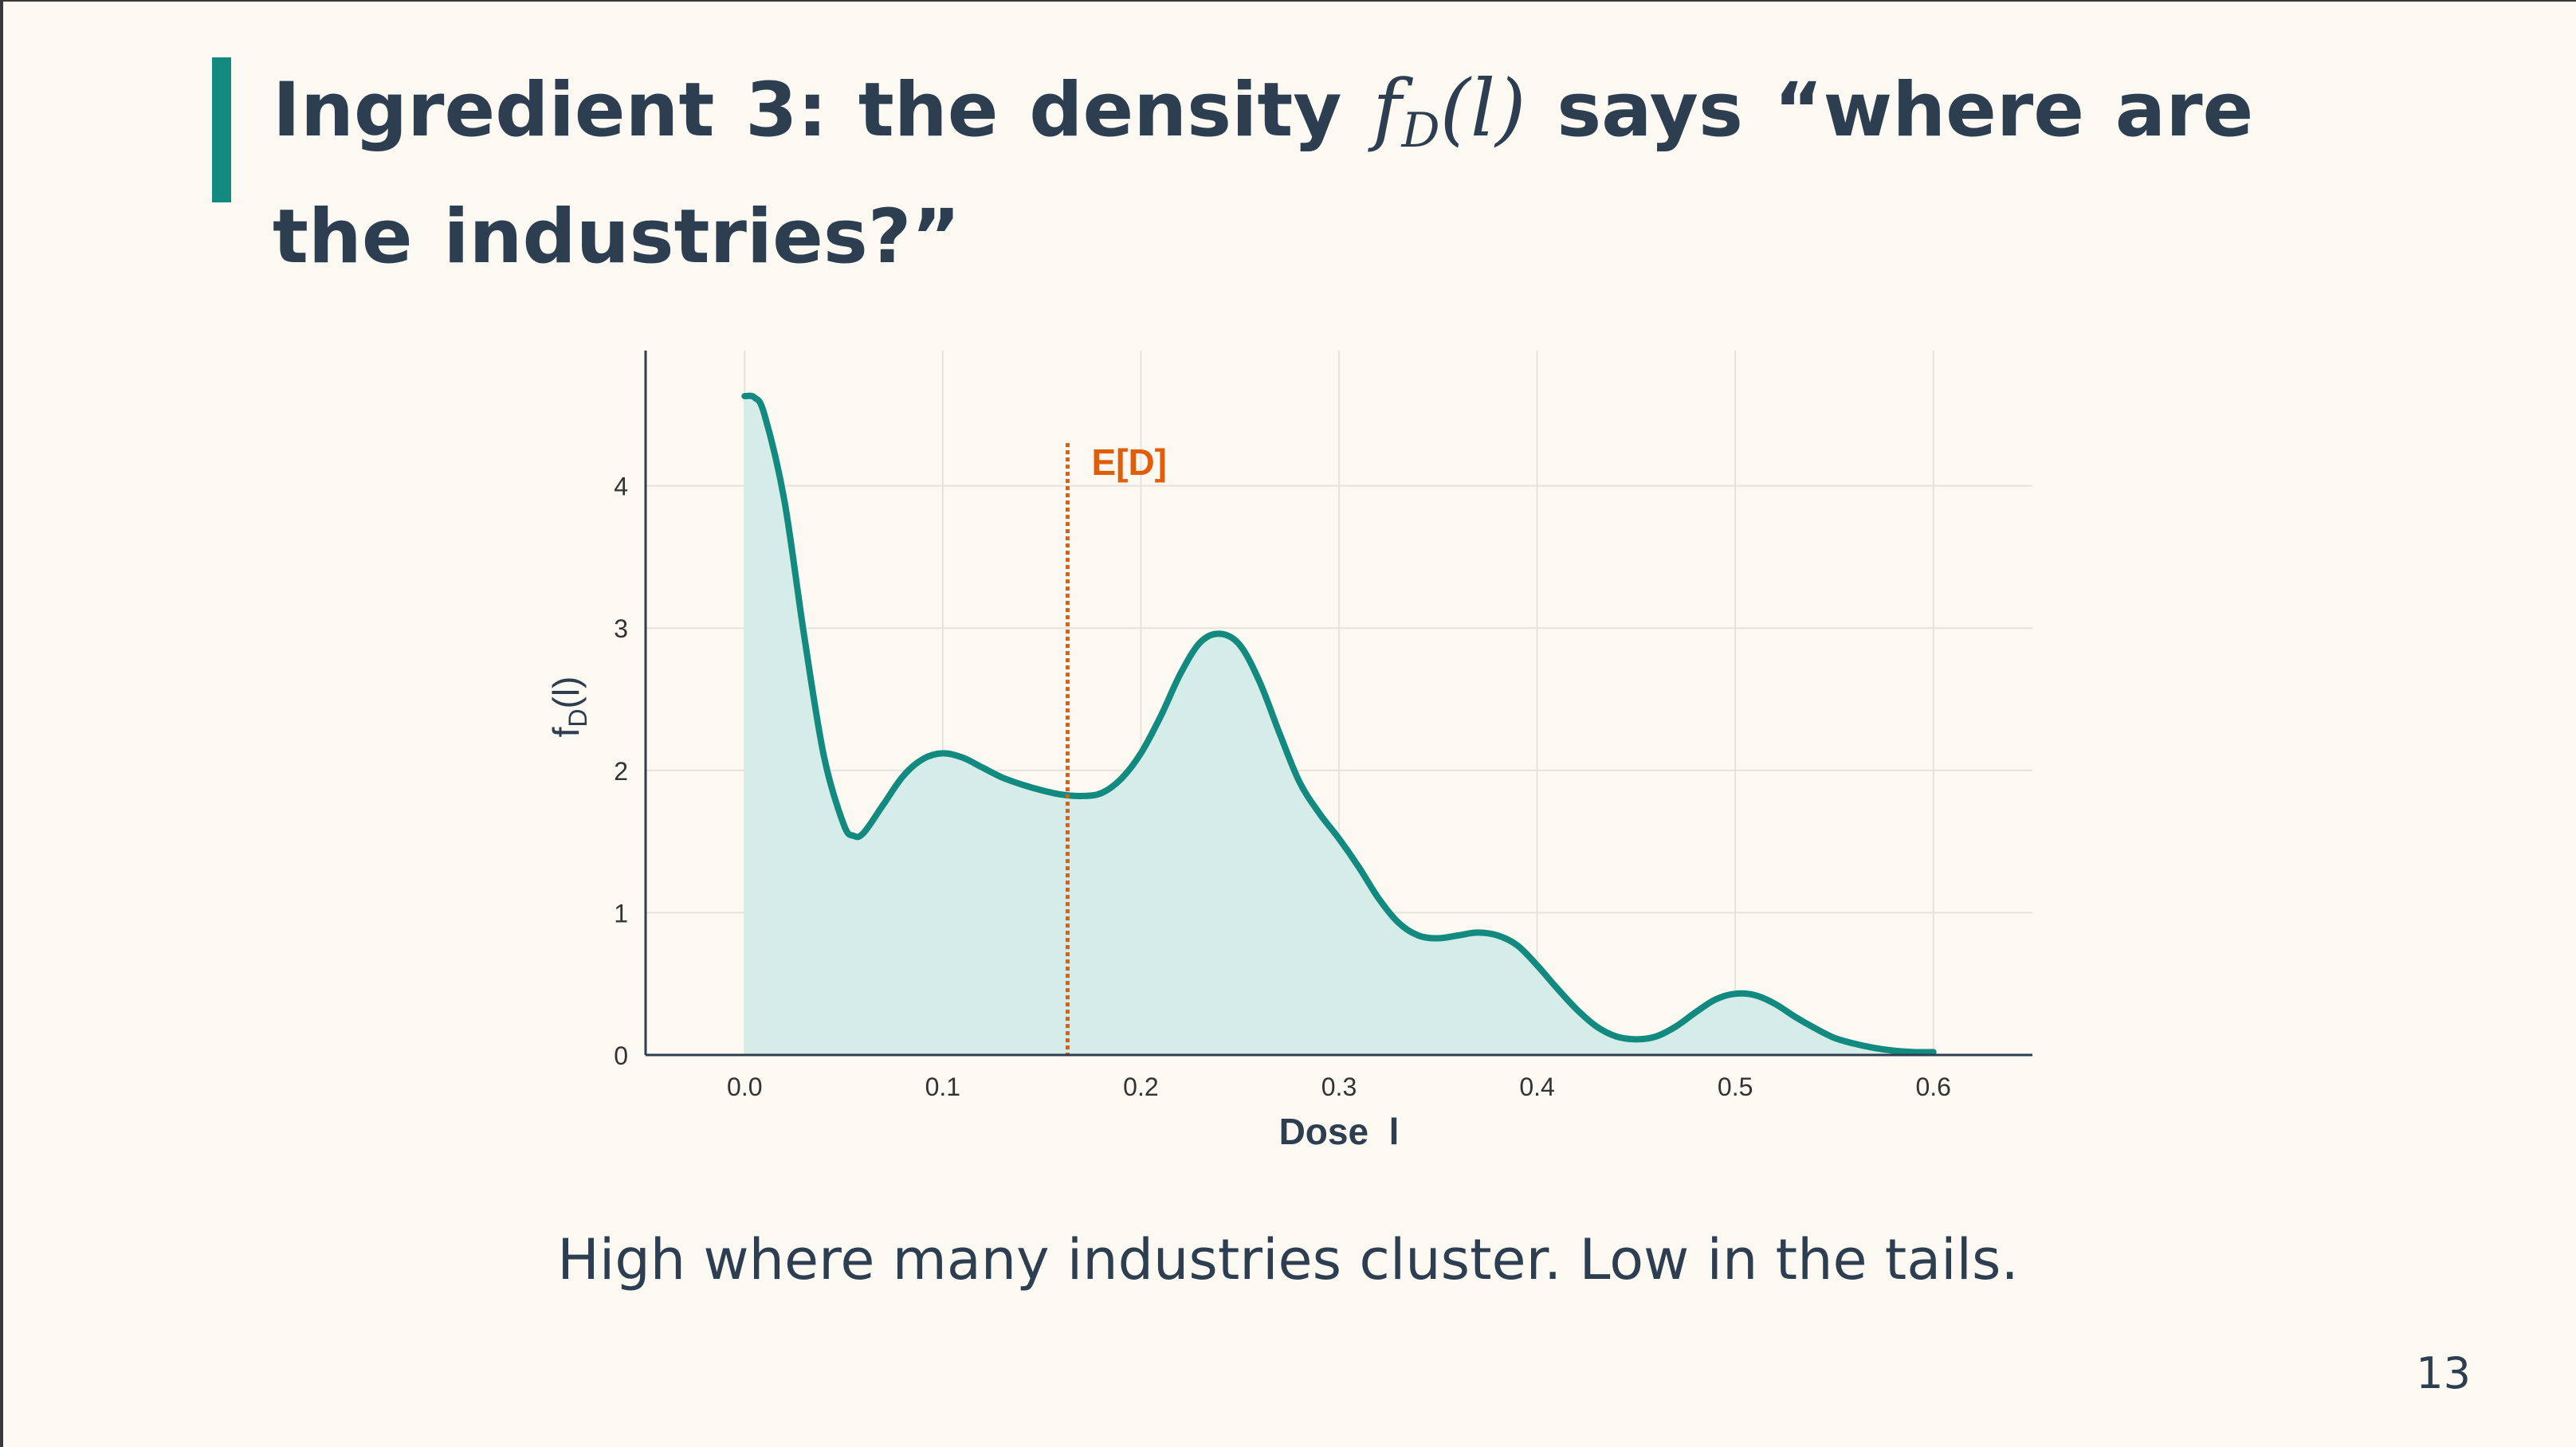 This screenshot has width=2576, height=1447. Describe the element at coordinates (621, 487) in the screenshot. I see `y-tick-label: 4` at that location.